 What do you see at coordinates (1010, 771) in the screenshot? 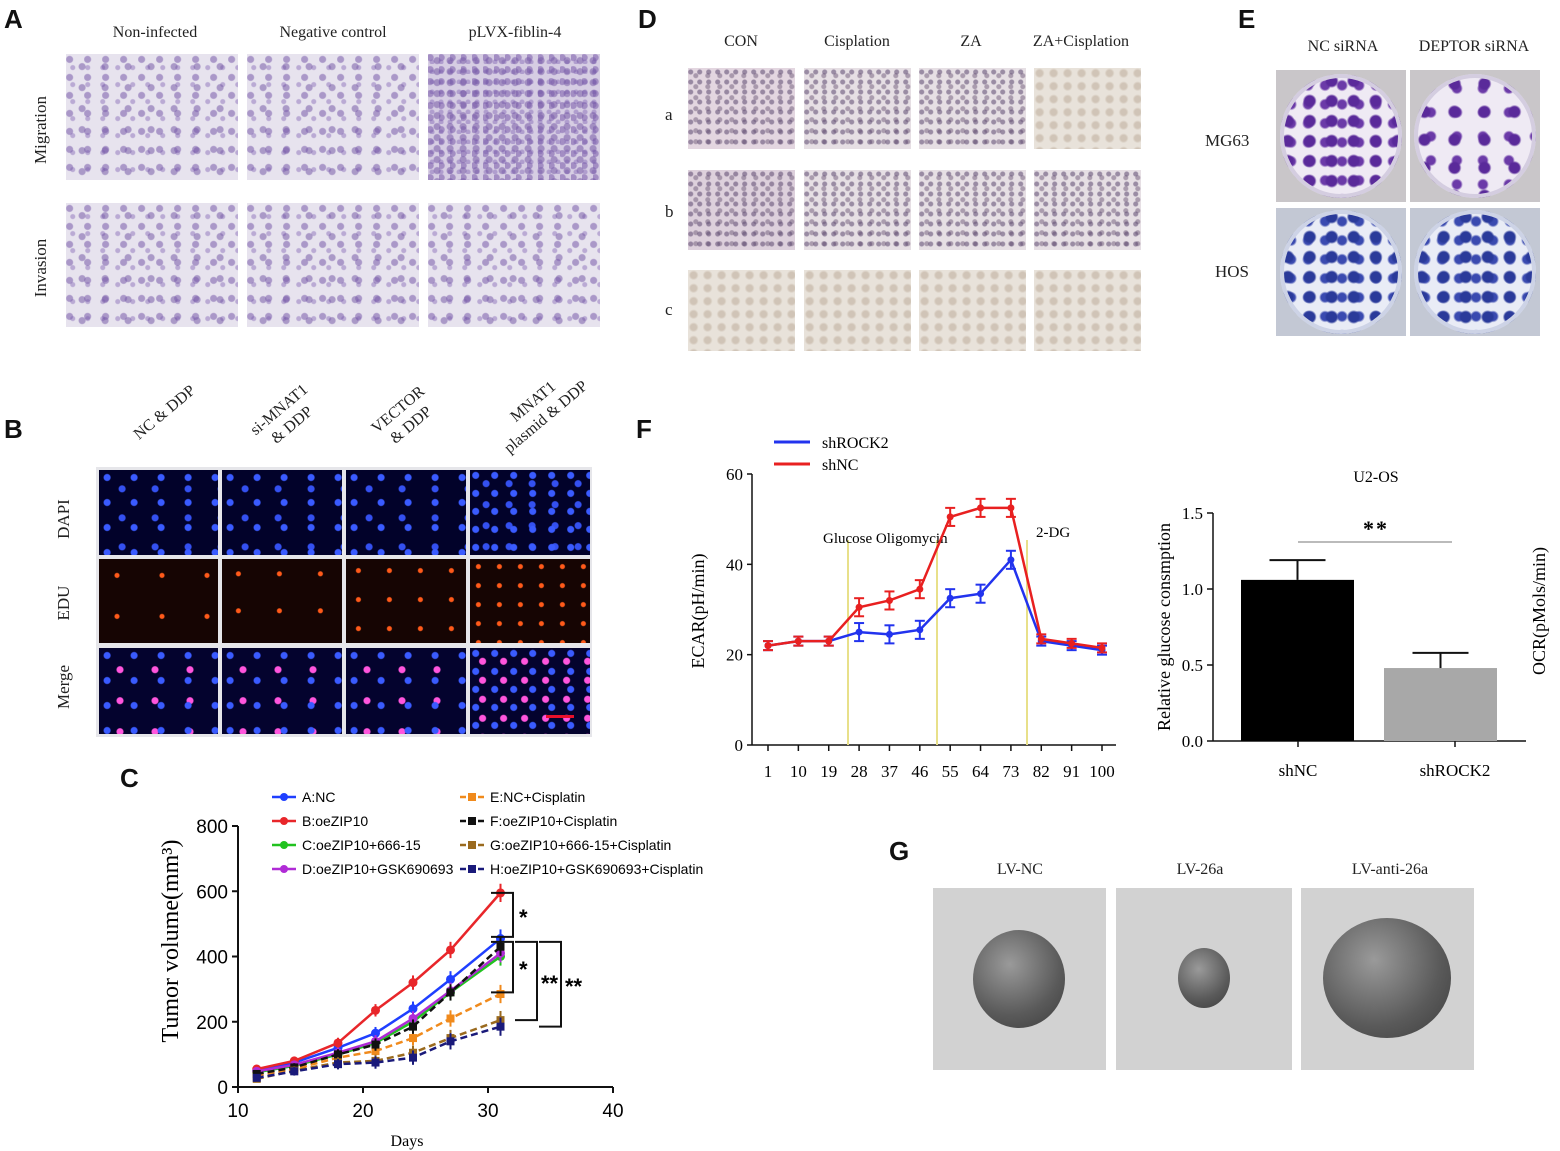
I see `x-tick-label: 73` at bounding box center [1010, 771].